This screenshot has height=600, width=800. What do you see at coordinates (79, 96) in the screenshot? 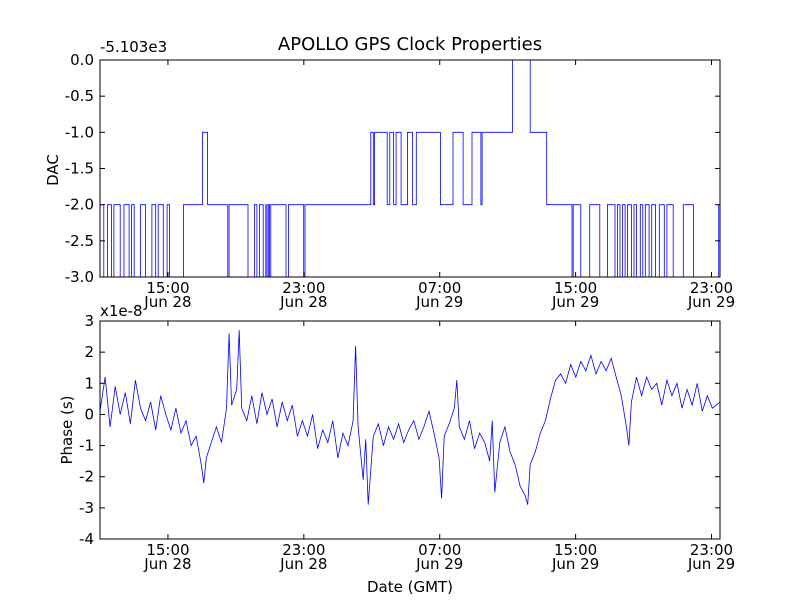
I see `dac-ytick-label: -0.5` at bounding box center [79, 96].